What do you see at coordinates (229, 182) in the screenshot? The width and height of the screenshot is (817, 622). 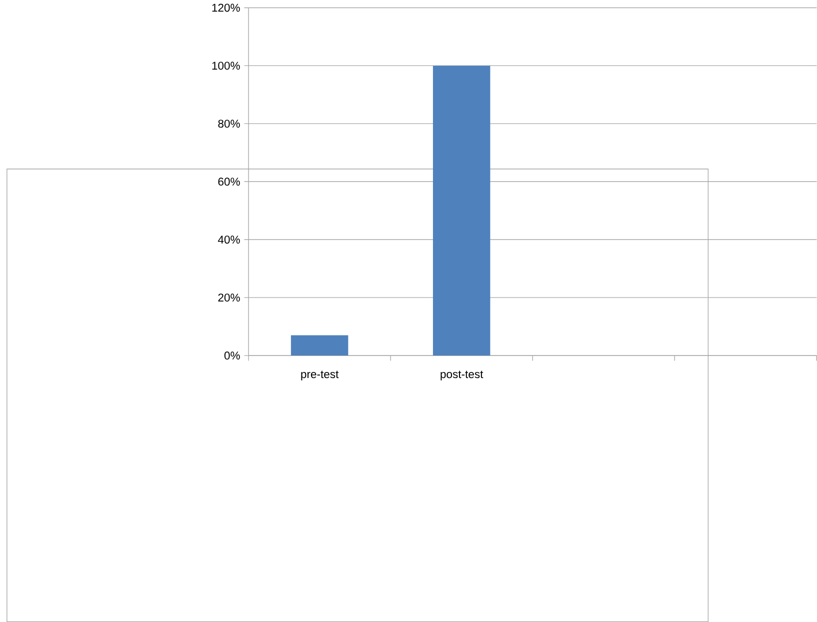 I see `y-tick-label: 60%` at bounding box center [229, 182].